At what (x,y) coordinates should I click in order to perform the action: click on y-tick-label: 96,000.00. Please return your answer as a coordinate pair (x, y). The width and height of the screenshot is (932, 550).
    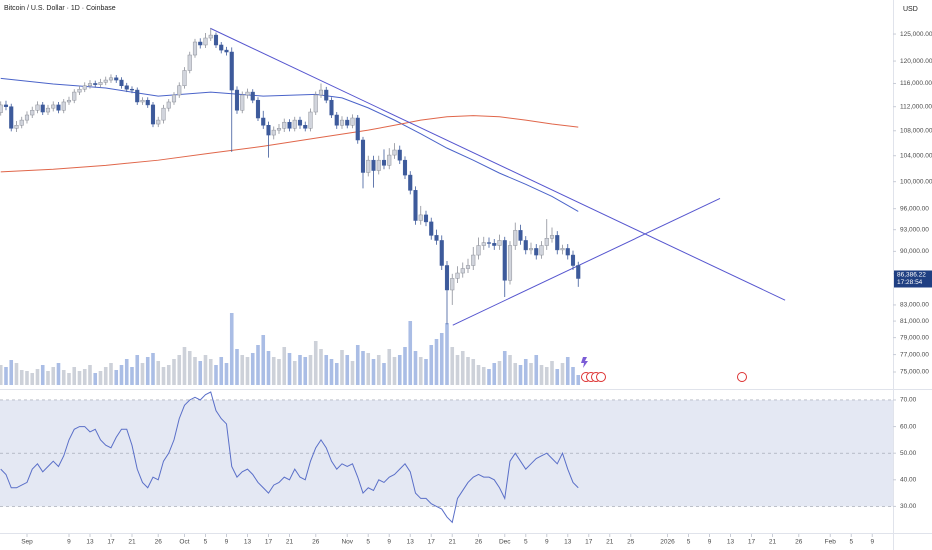
    Looking at the image, I should click on (914, 208).